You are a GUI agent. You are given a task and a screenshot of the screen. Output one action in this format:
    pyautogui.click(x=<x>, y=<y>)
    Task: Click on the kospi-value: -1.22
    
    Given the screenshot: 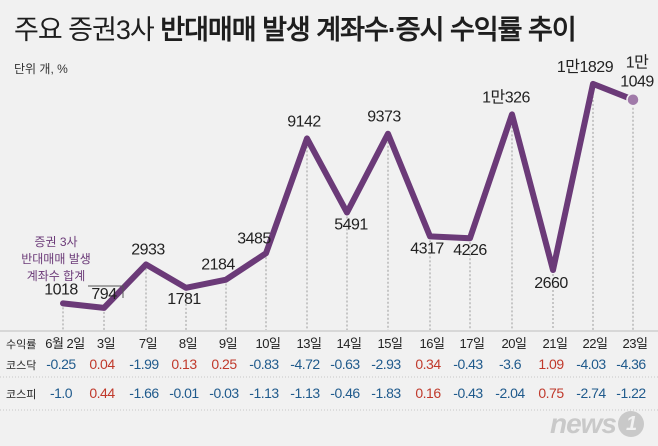 What is the action you would take?
    pyautogui.click(x=631, y=393)
    